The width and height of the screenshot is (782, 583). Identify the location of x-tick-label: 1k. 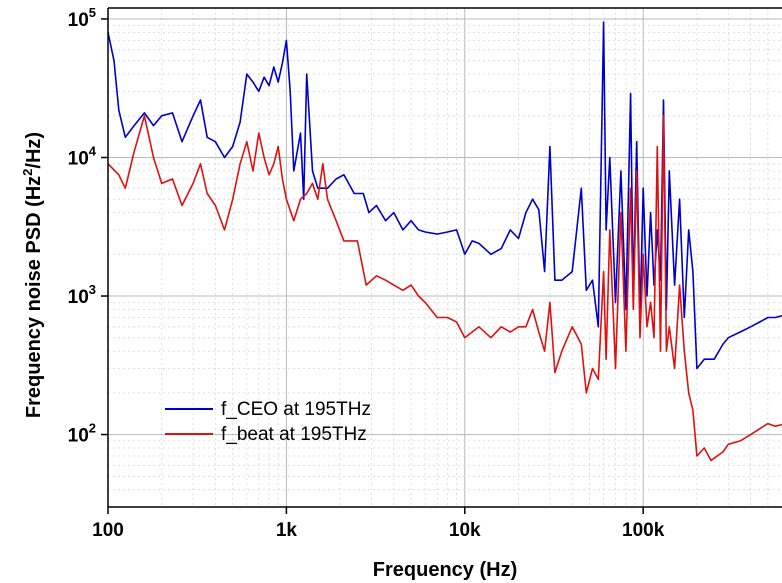
(287, 530).